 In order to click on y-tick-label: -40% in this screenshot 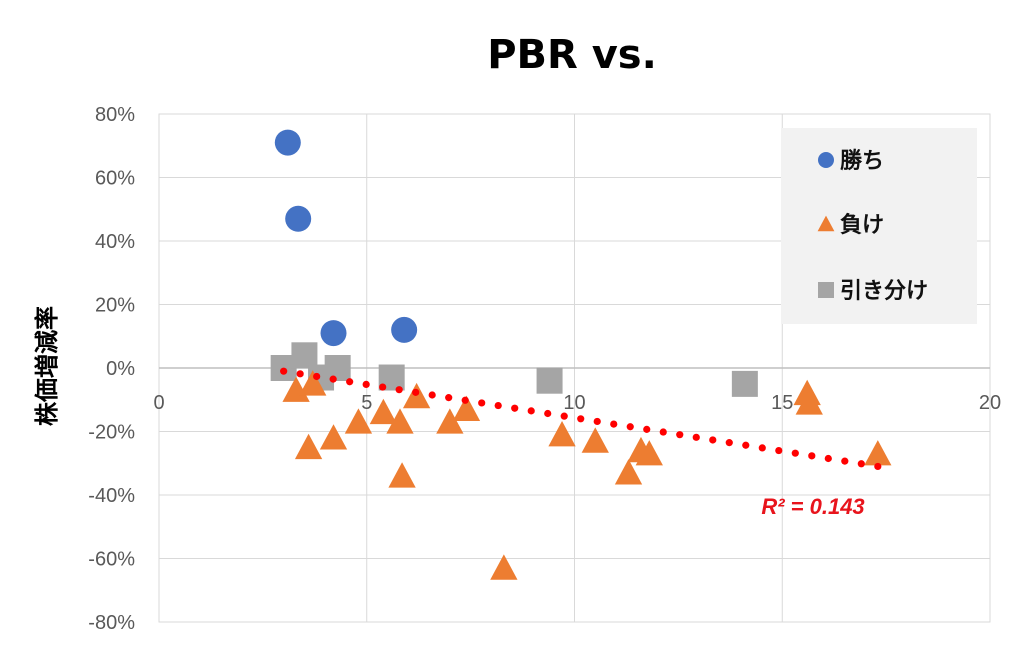, I will do `click(111, 496)`.